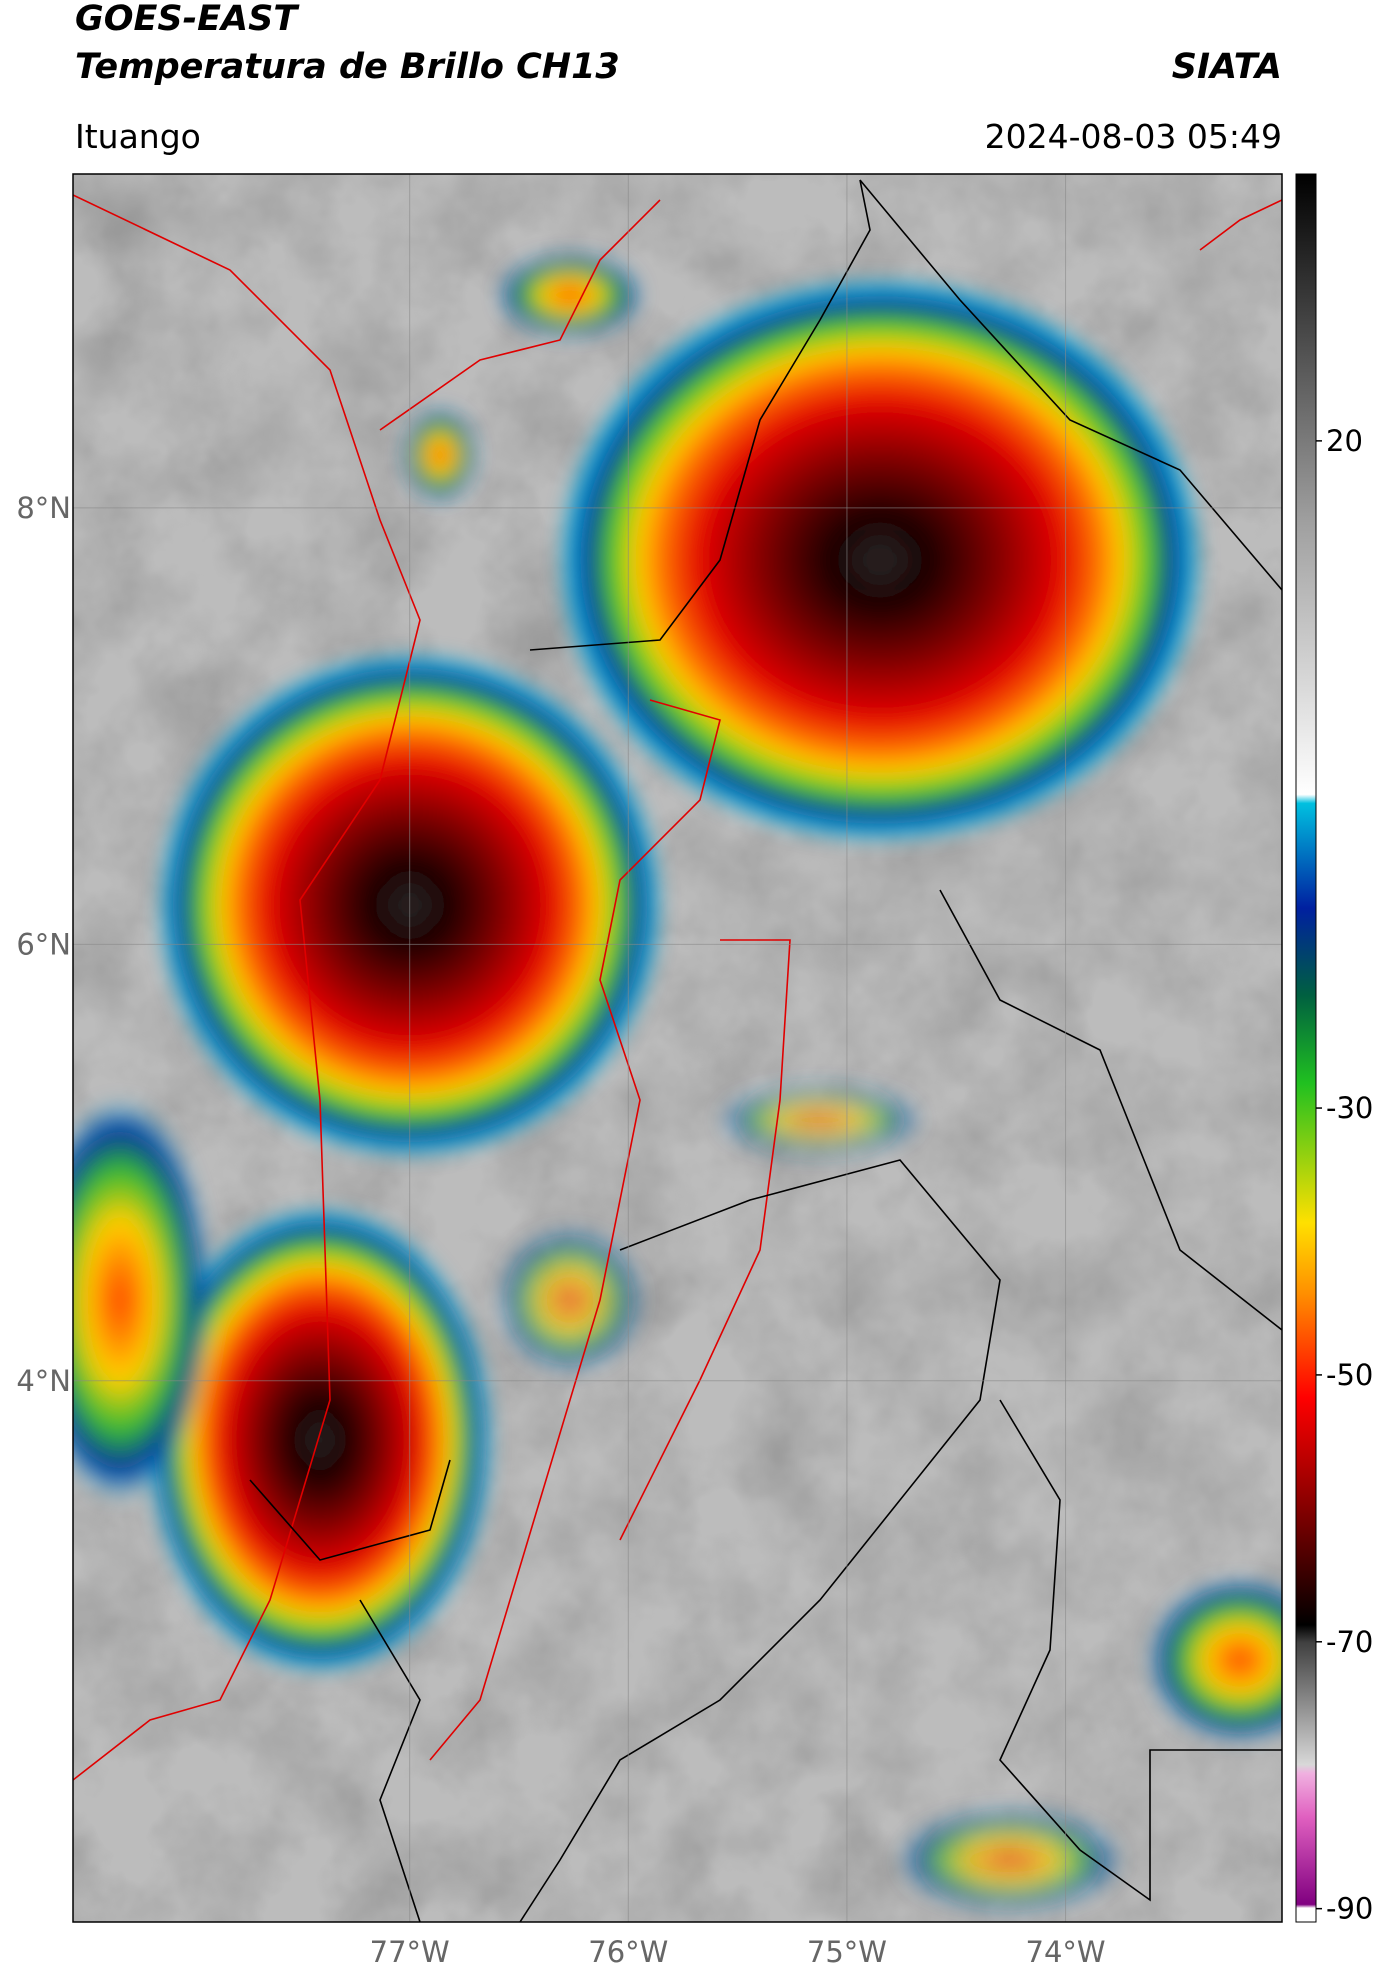 This screenshot has height=1981, width=1384. Describe the element at coordinates (1349, 1375) in the screenshot. I see `colorbar-label: -50` at that location.